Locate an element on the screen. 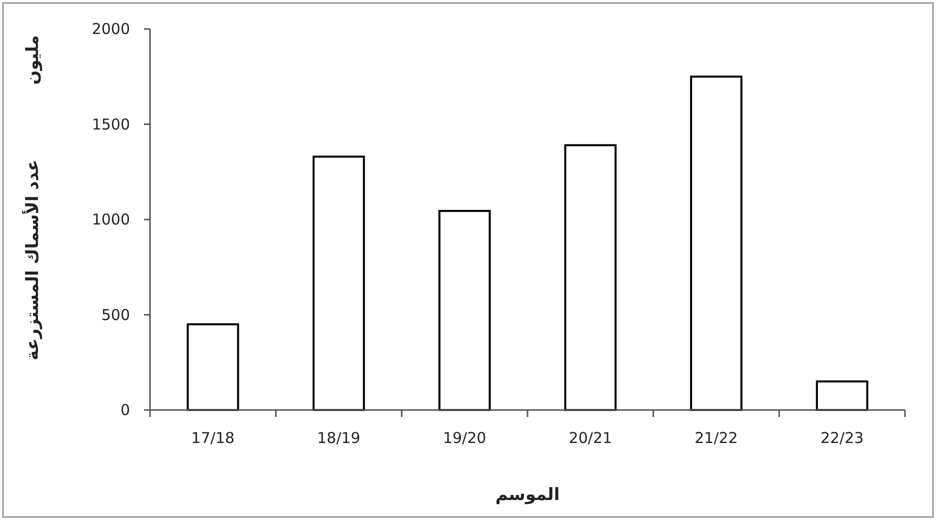 Image resolution: width=936 pixels, height=520 pixels. annotation: مليون is located at coordinates (33, 60).